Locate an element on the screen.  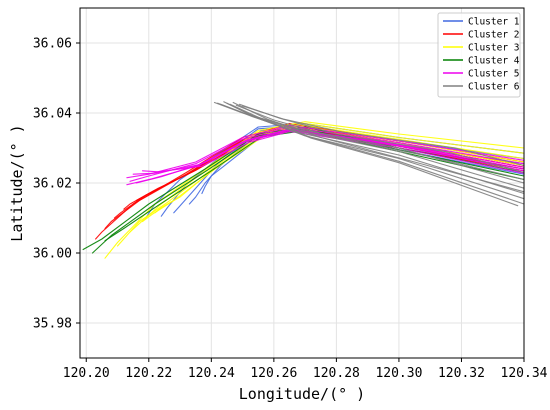
y-tick-label: 36.00 is located at coordinates (52, 254).